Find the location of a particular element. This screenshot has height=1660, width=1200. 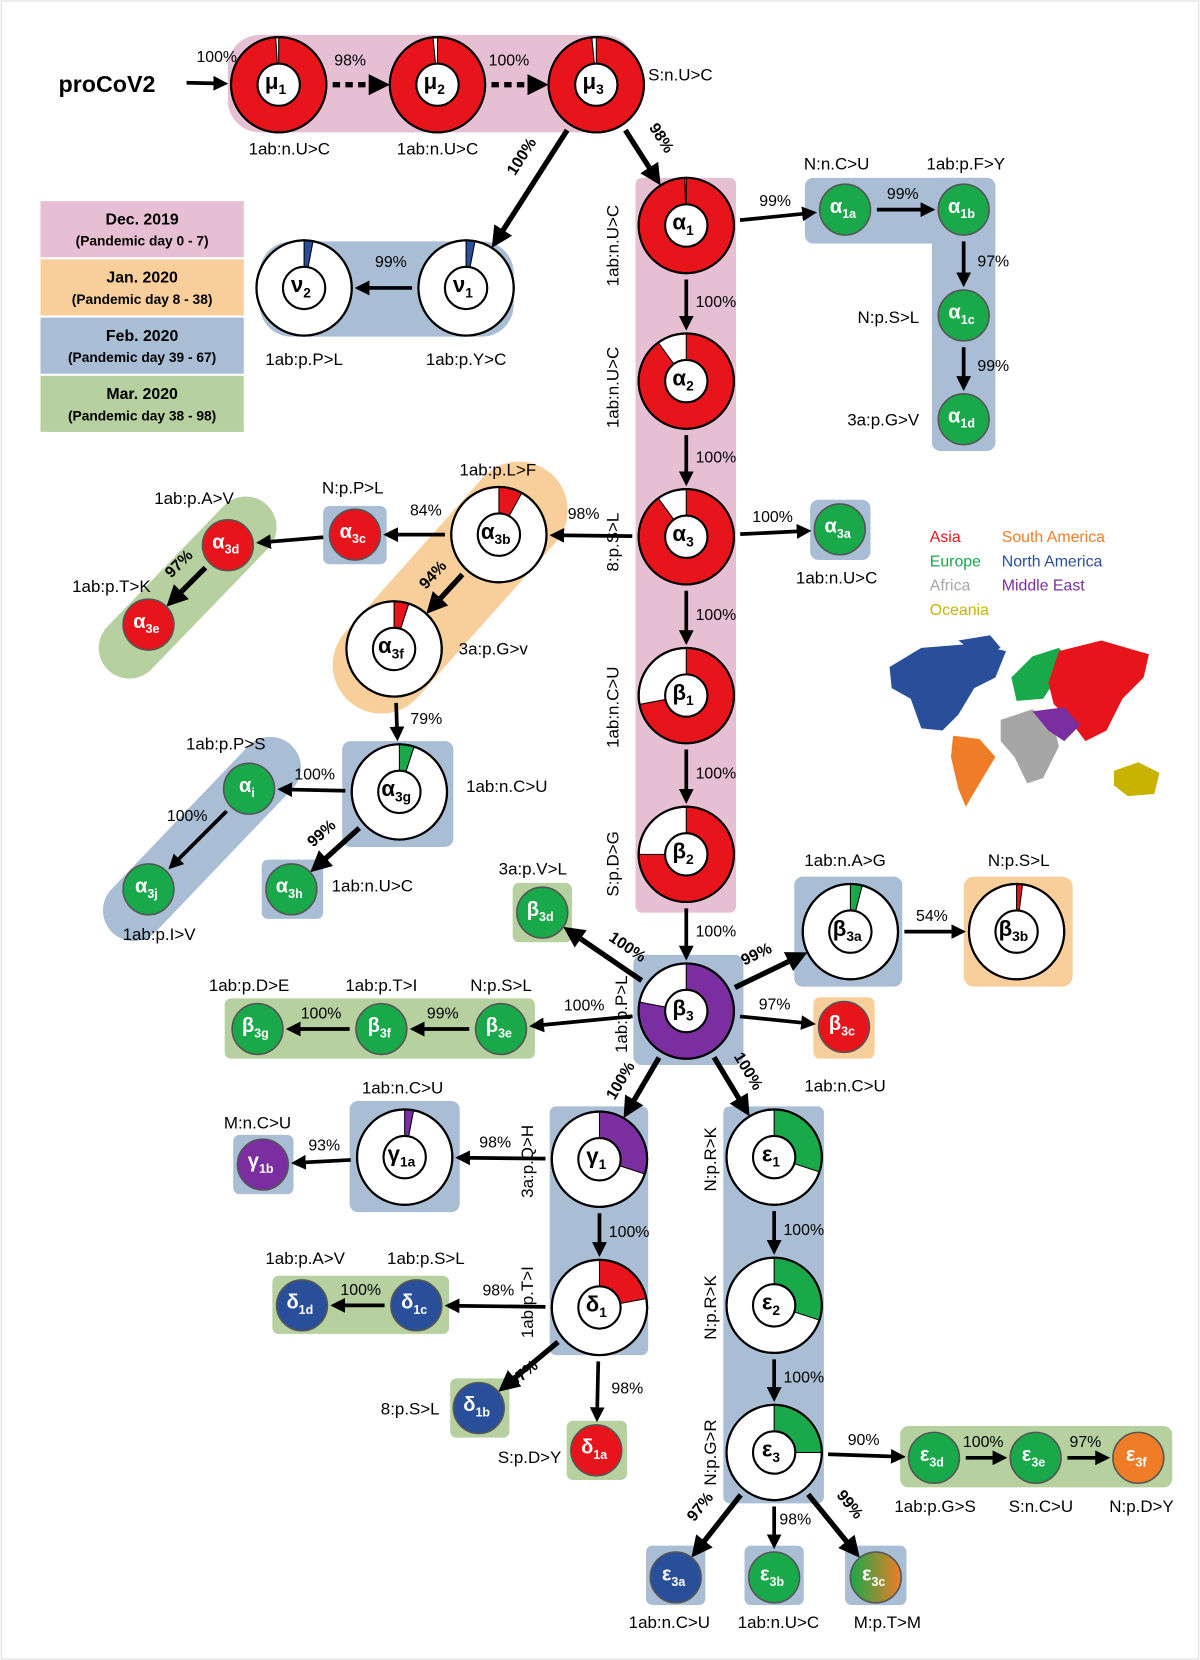

node-label: α1d is located at coordinates (961, 417).